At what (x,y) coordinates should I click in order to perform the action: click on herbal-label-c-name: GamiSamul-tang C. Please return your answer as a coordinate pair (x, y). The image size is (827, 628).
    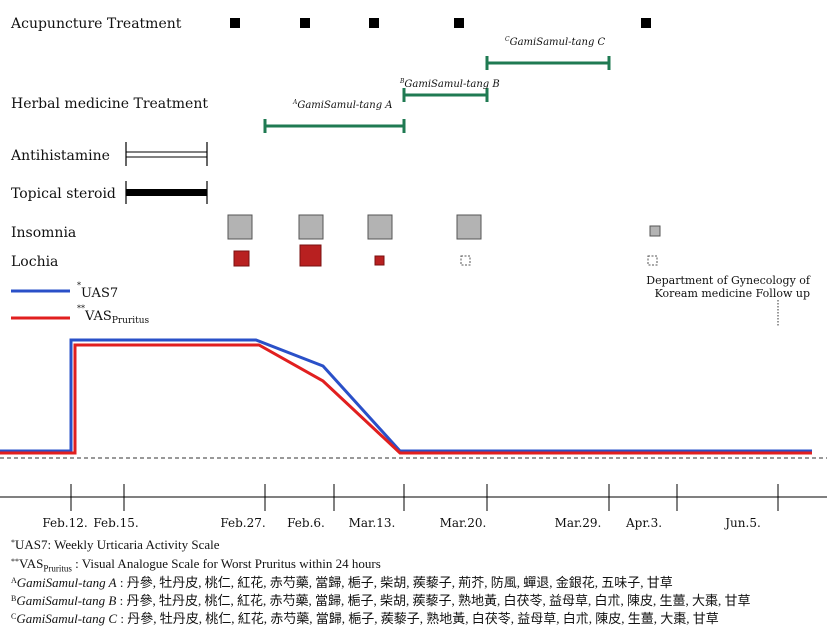
    Looking at the image, I should click on (558, 42).